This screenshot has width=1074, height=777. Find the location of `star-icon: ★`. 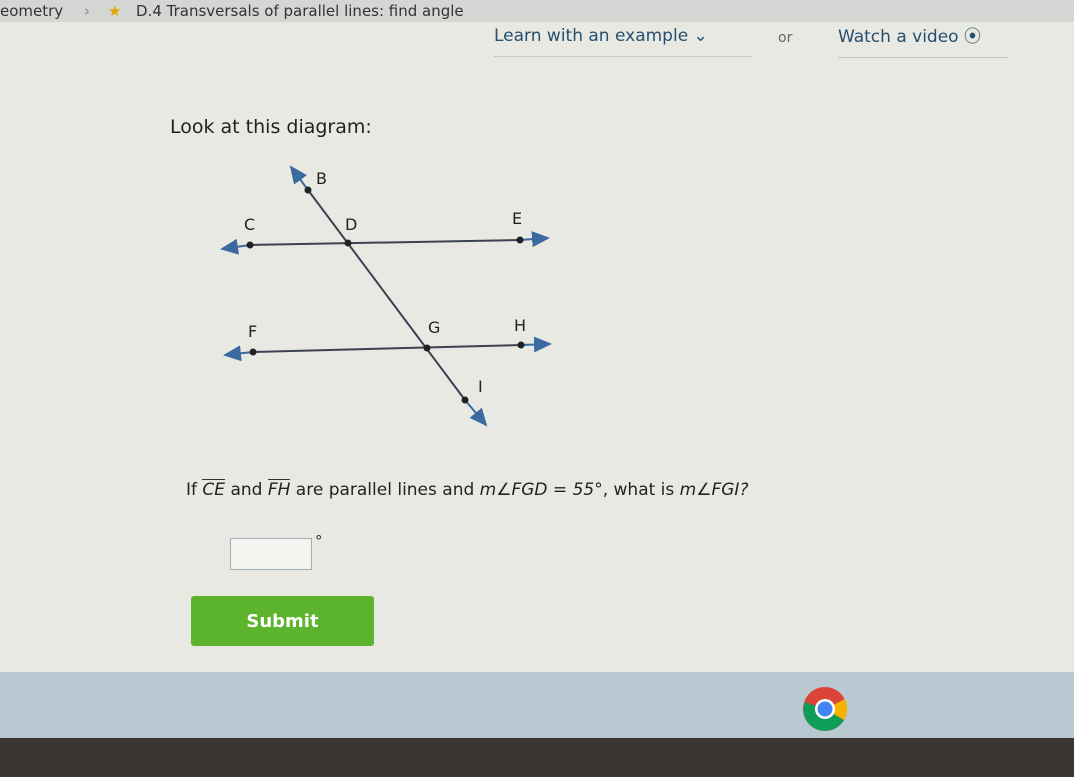

star-icon: ★ is located at coordinates (115, 11).